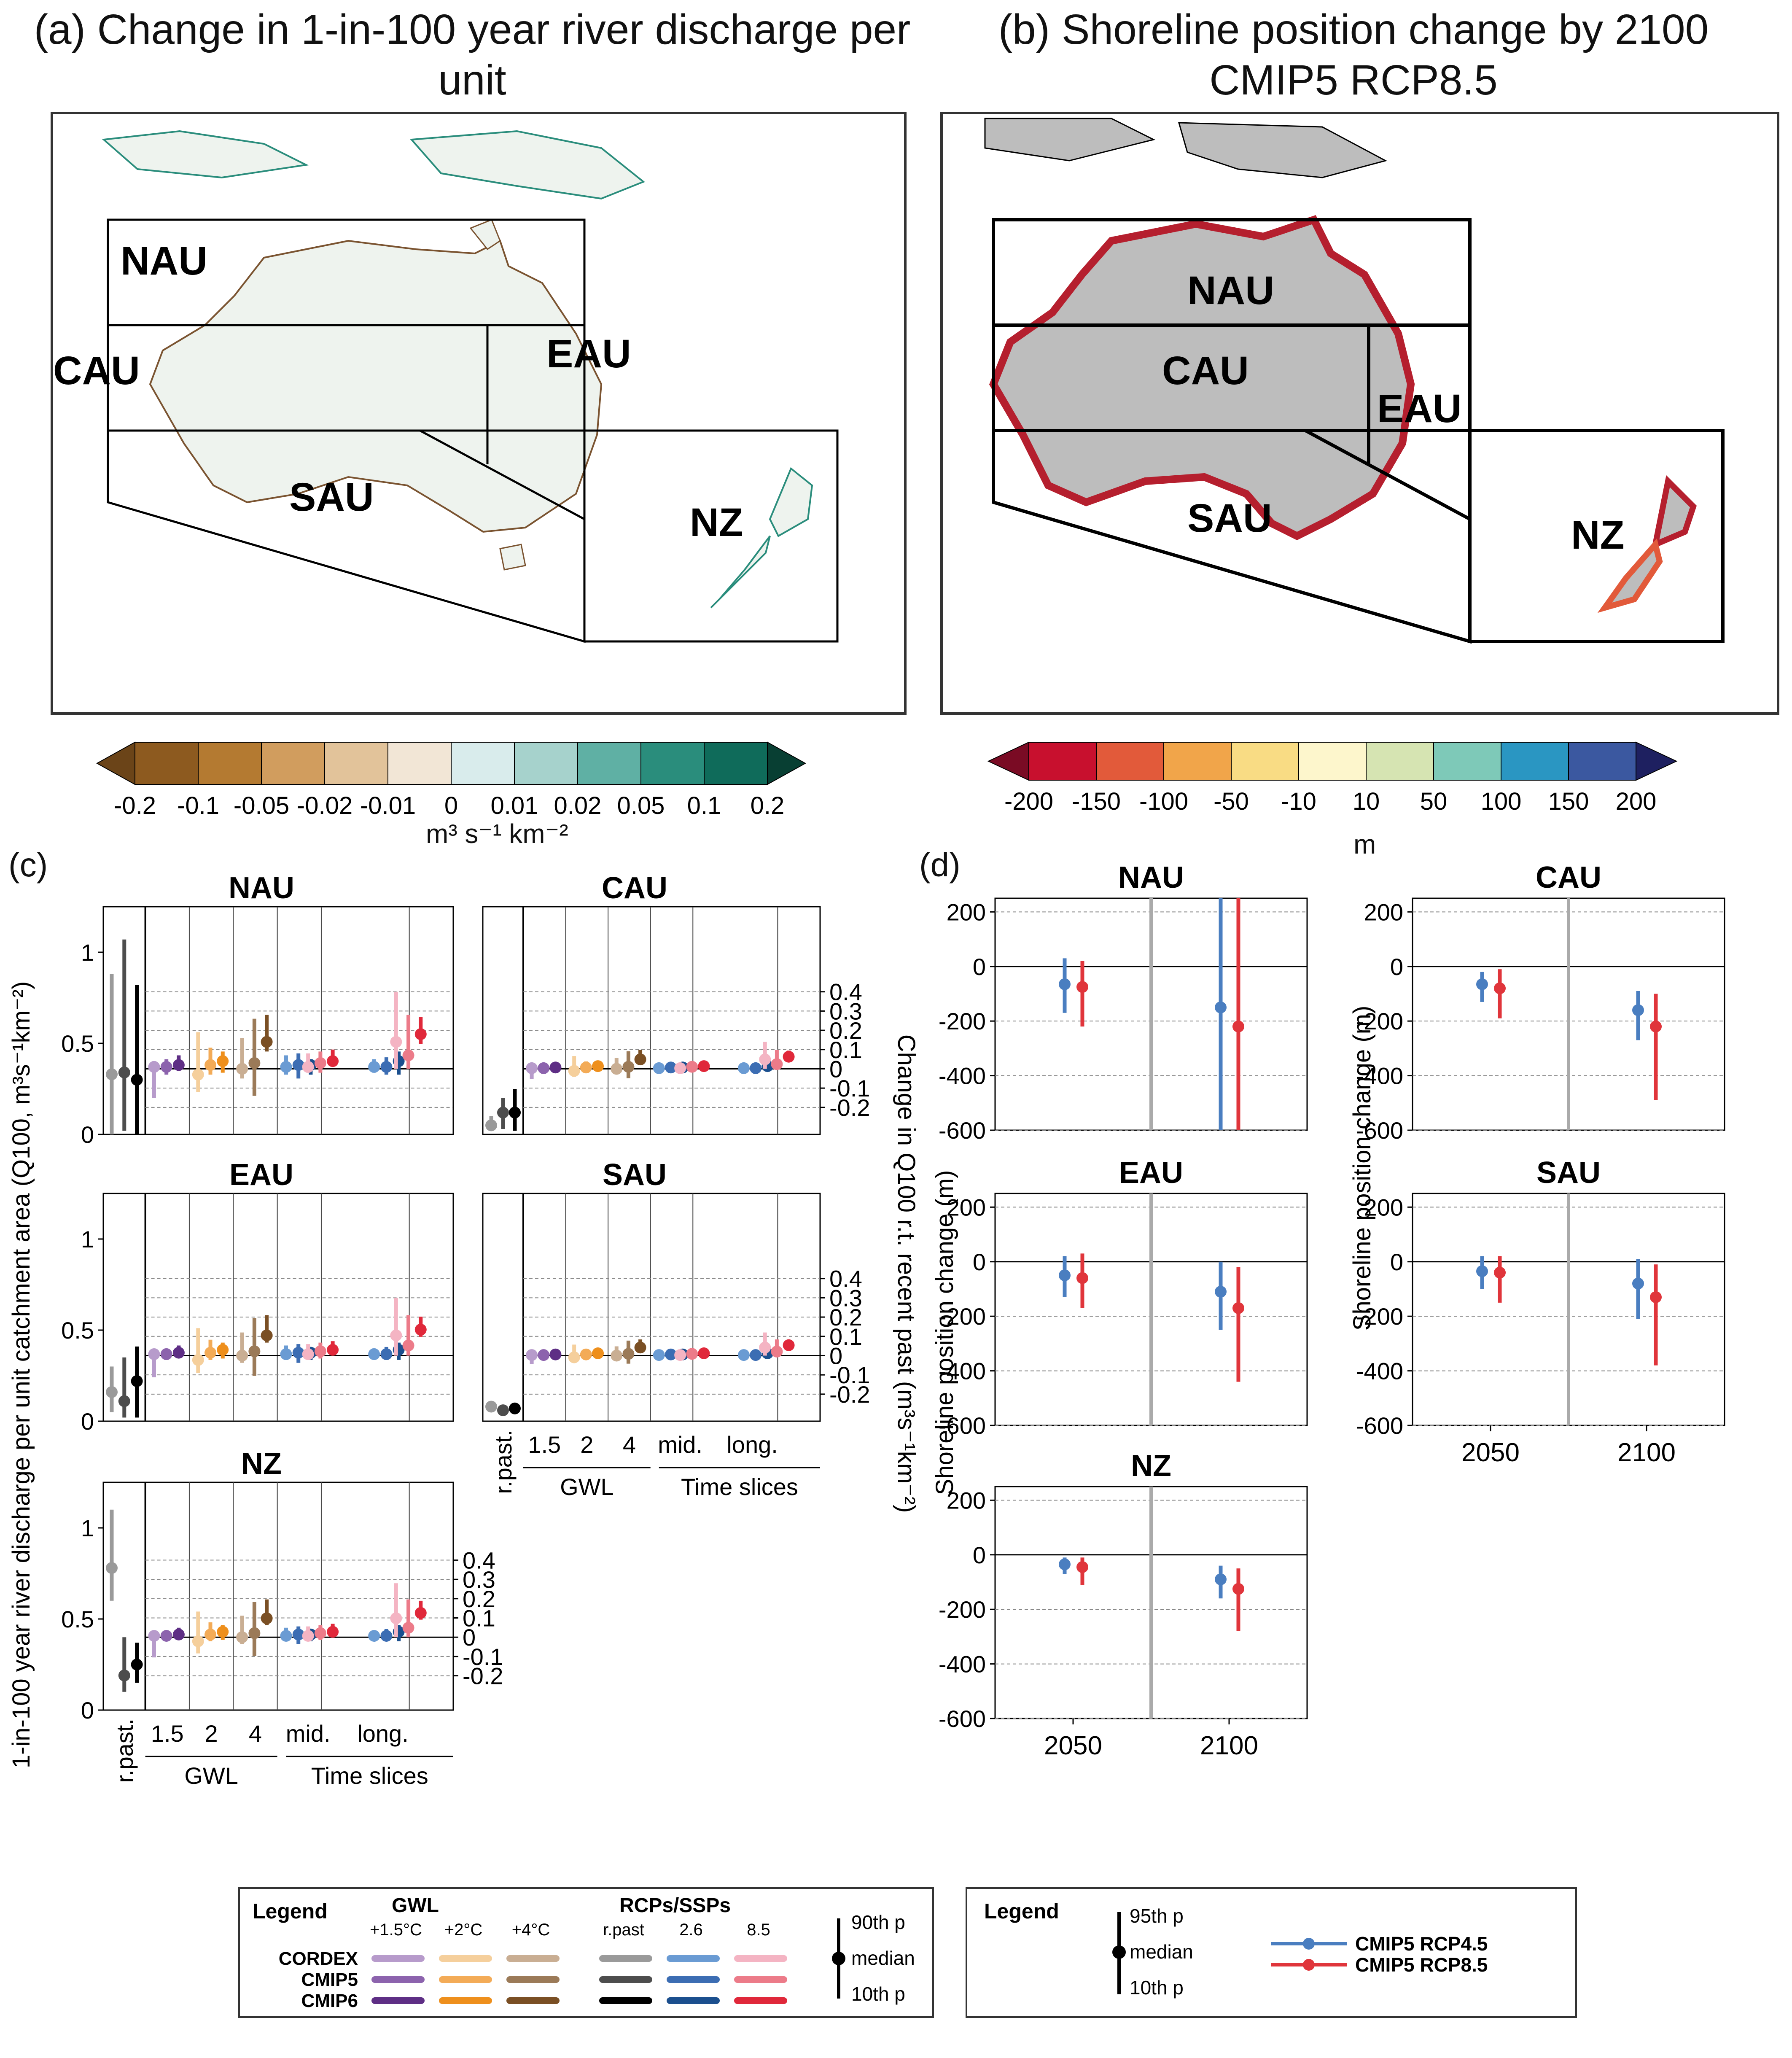 Image resolution: width=1792 pixels, height=2058 pixels. I want to click on panel-b-colorbar-unit: m, so click(1364, 844).